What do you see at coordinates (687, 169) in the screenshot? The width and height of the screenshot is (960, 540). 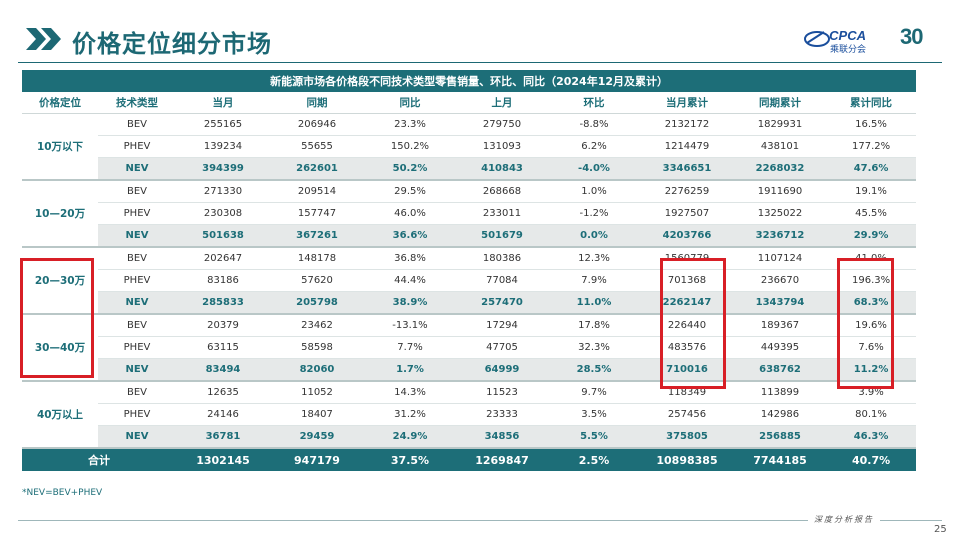 I see `value-cell: 3346651` at bounding box center [687, 169].